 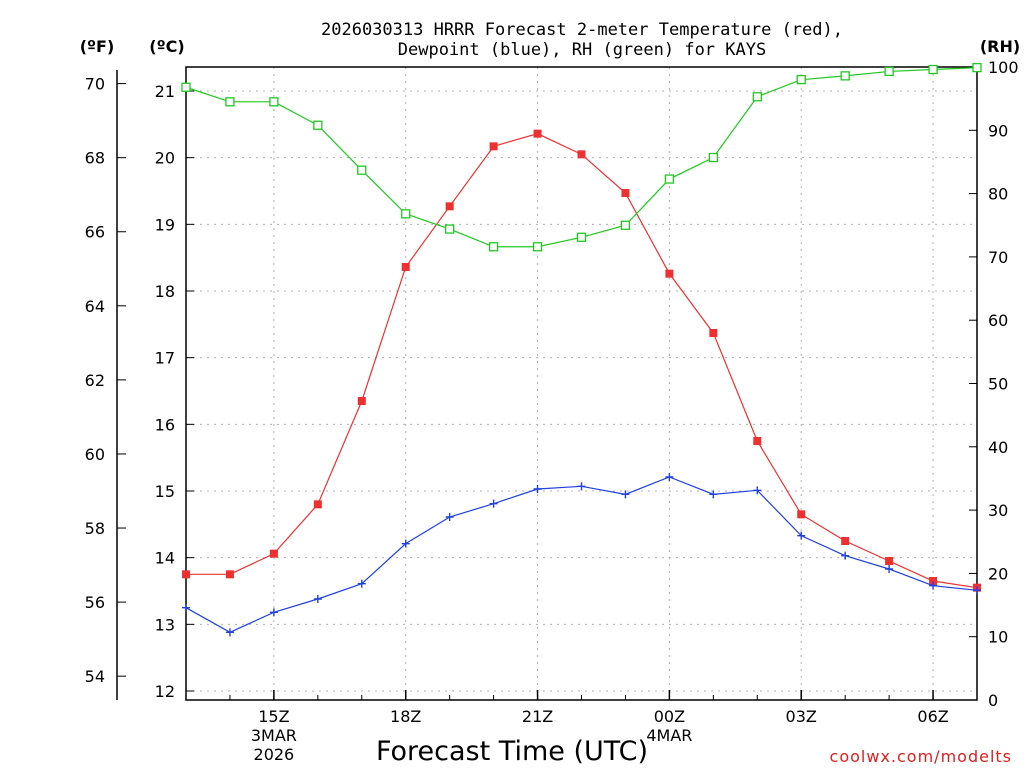 What do you see at coordinates (273, 716) in the screenshot?
I see `x-tick-label: 15Z` at bounding box center [273, 716].